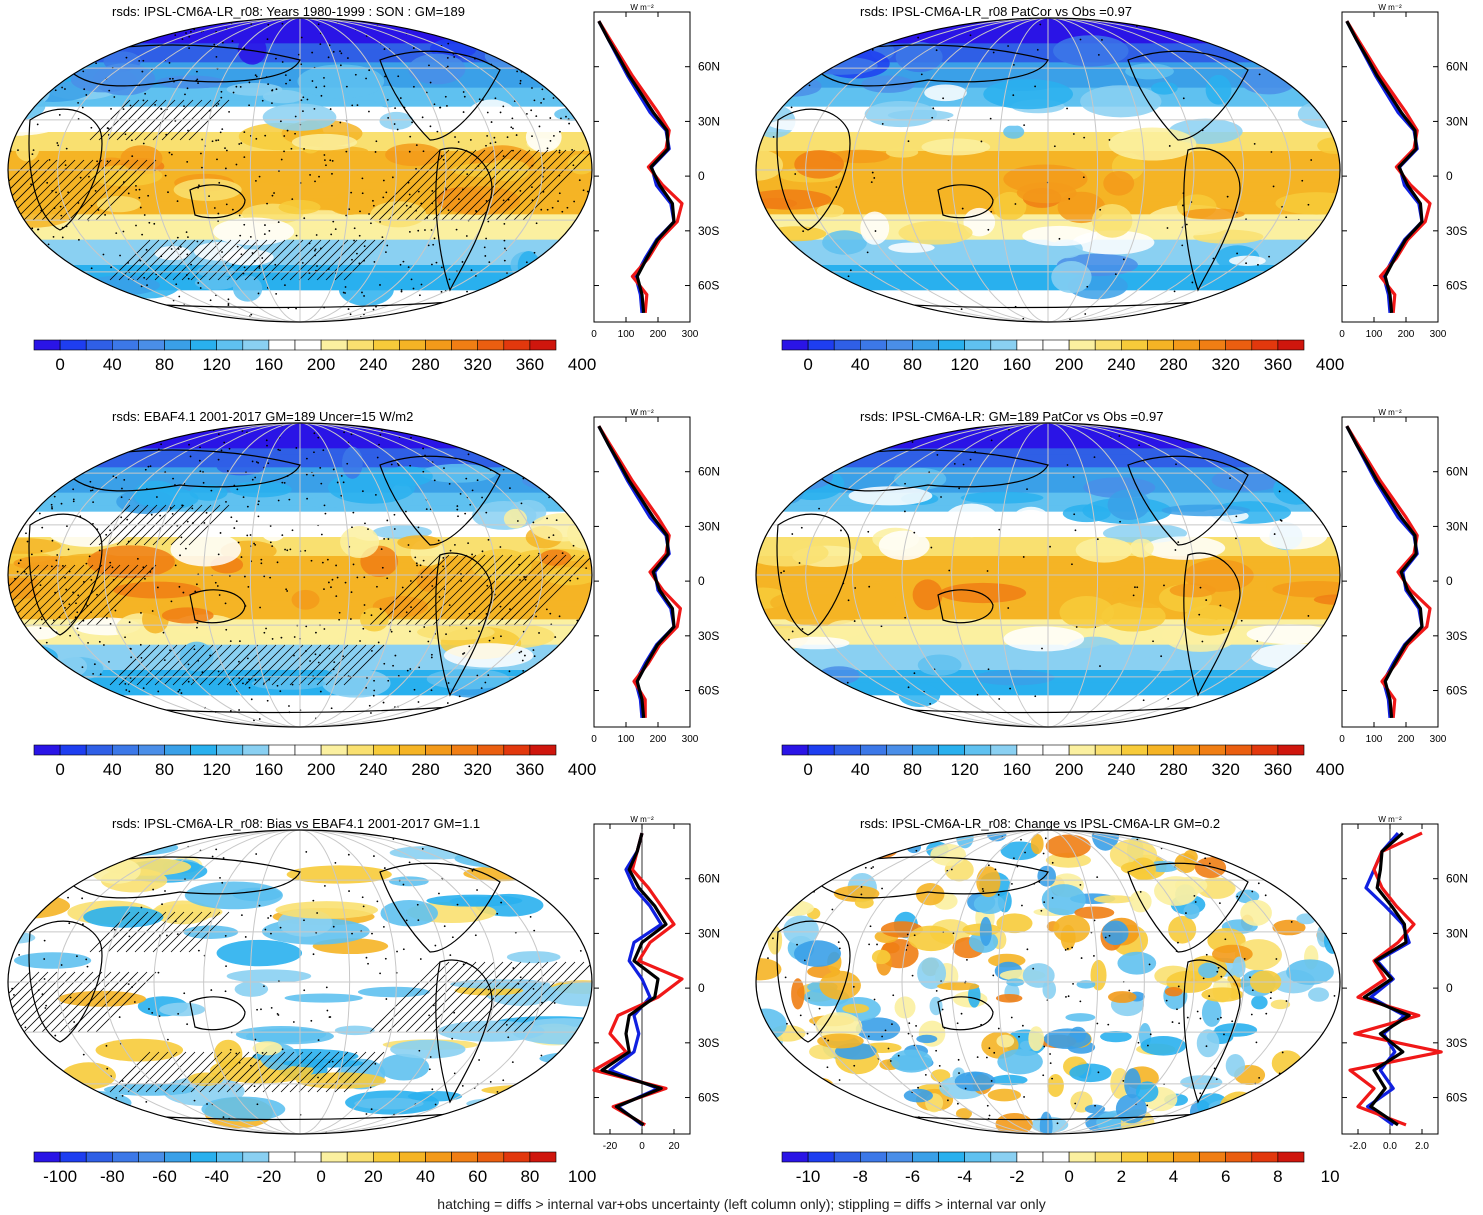 This screenshot has height=1215, width=1483. What do you see at coordinates (314, 761) in the screenshot?
I see `colorbar: 0 40 80 120 160 200 240 280 320 360 400` at bounding box center [314, 761].